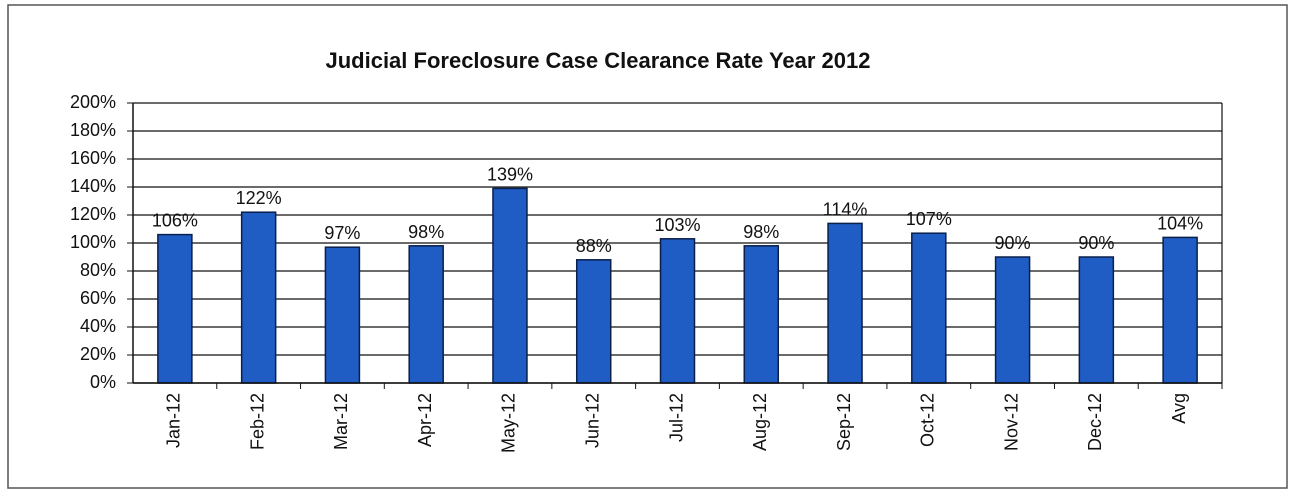 This screenshot has height=493, width=1295. Describe the element at coordinates (98, 298) in the screenshot. I see `y-tick-label: 60%` at that location.